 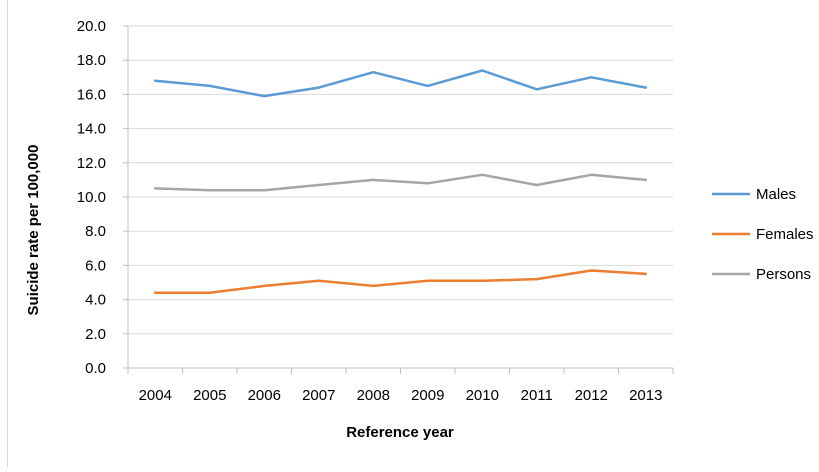 I want to click on x-tick-label: 2008, so click(x=373, y=395).